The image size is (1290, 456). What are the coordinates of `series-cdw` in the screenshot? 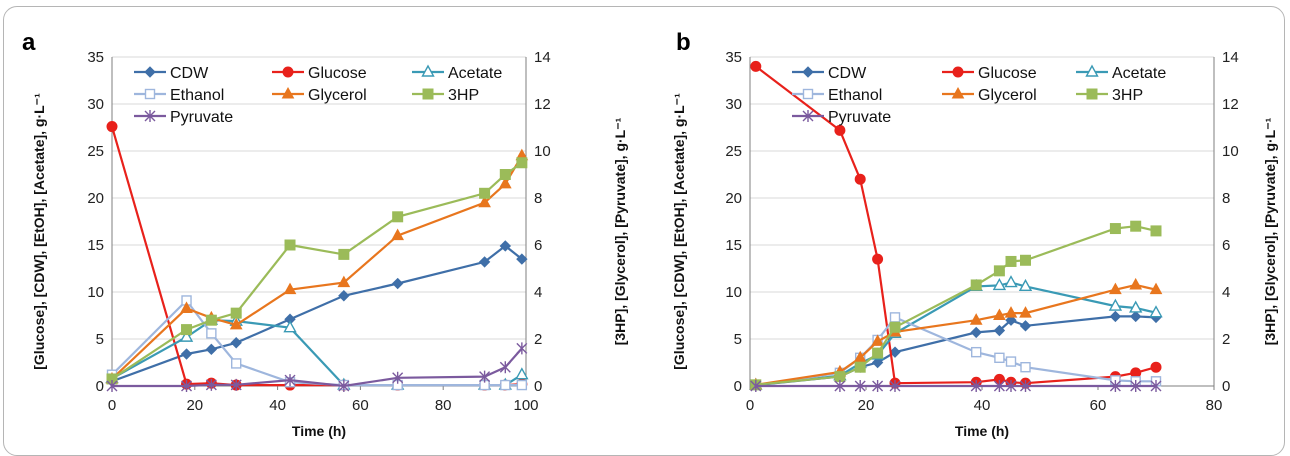 It's located at (317, 314).